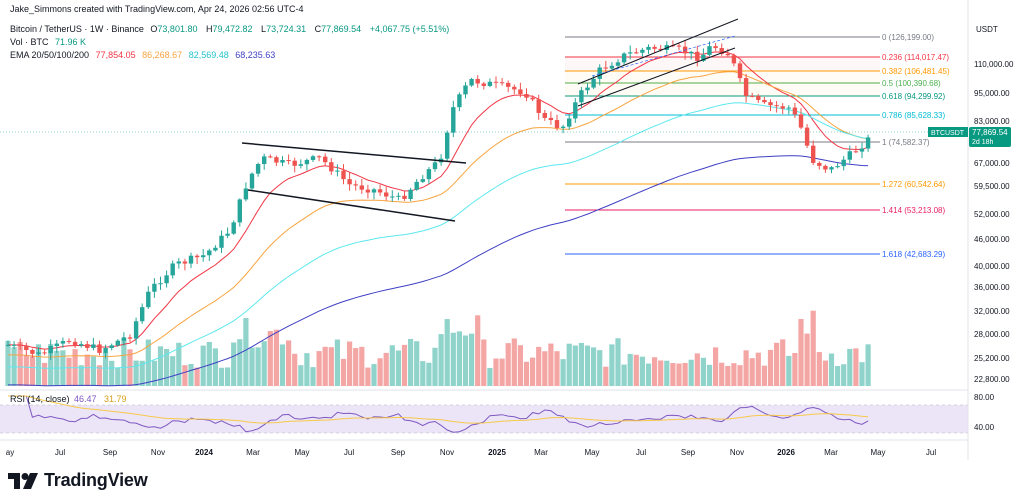 This screenshot has width=1024, height=502. I want to click on ema-50-value: 86,268.67, so click(162, 55).